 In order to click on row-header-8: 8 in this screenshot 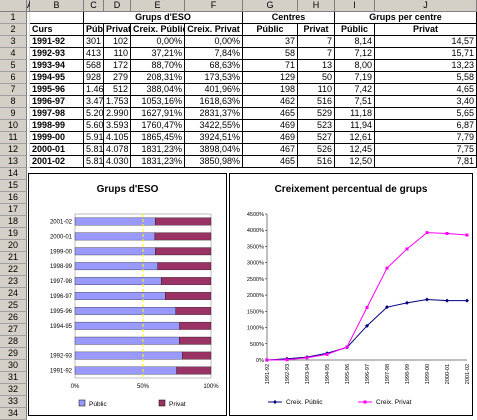, I will do `click(13, 102)`.